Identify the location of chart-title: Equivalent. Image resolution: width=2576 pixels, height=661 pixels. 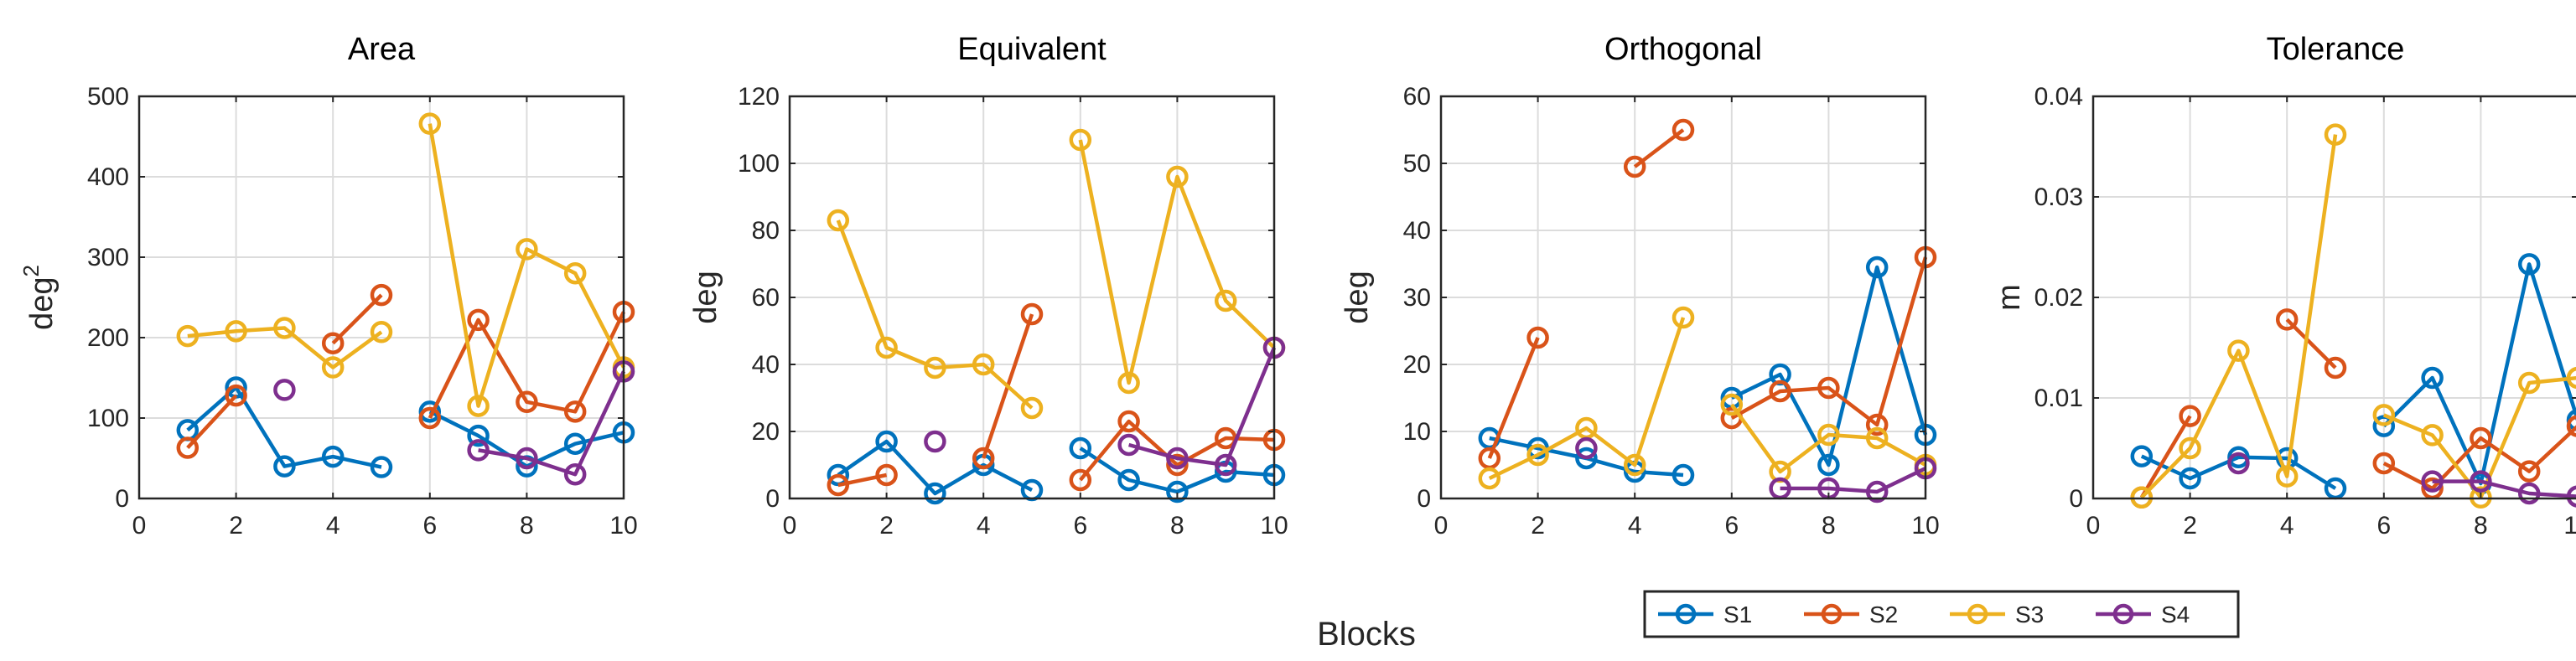
(1032, 49).